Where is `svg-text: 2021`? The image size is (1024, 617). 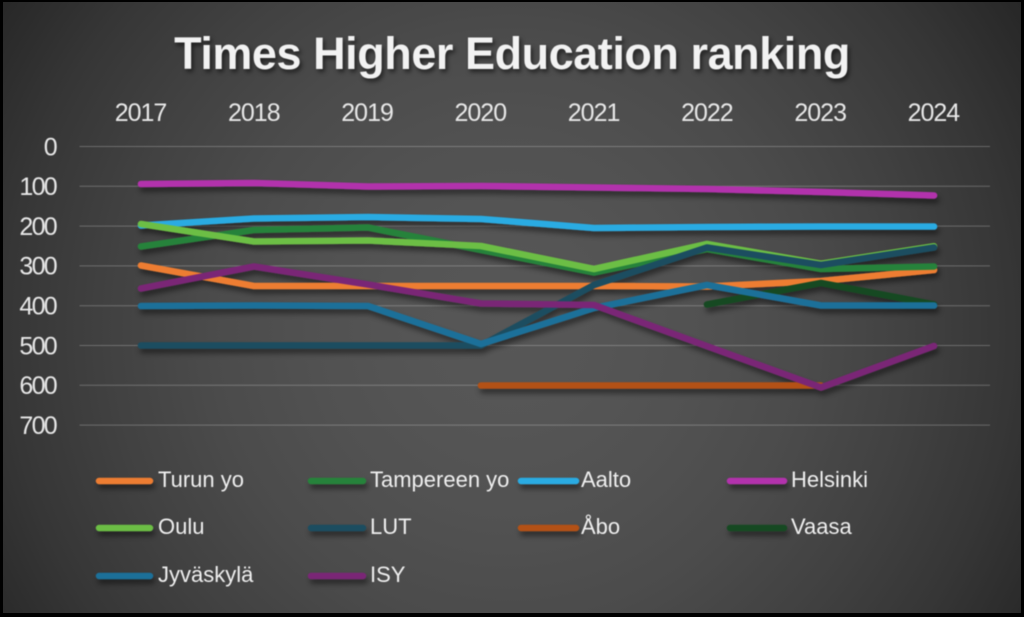
svg-text: 2021 is located at coordinates (594, 113).